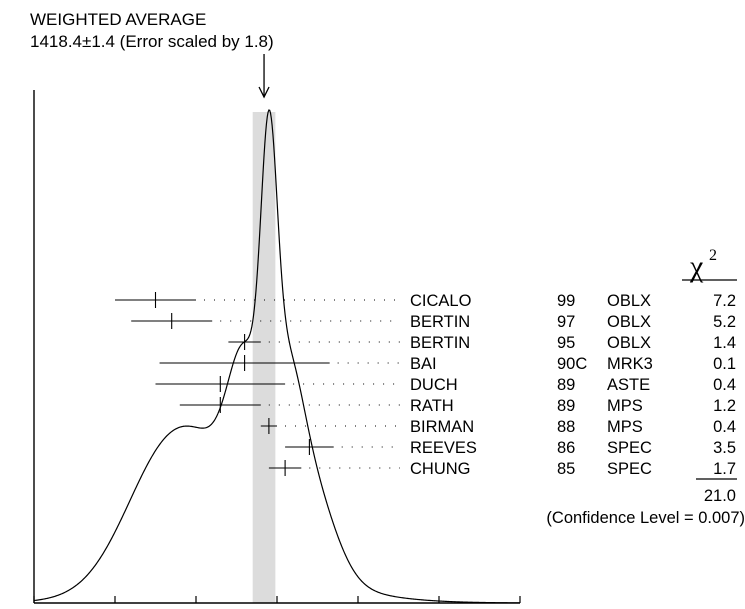 This screenshot has height=609, width=745. Describe the element at coordinates (482, 343) in the screenshot. I see `measurement-row: BERTIN 95 OBLX 1.4` at that location.